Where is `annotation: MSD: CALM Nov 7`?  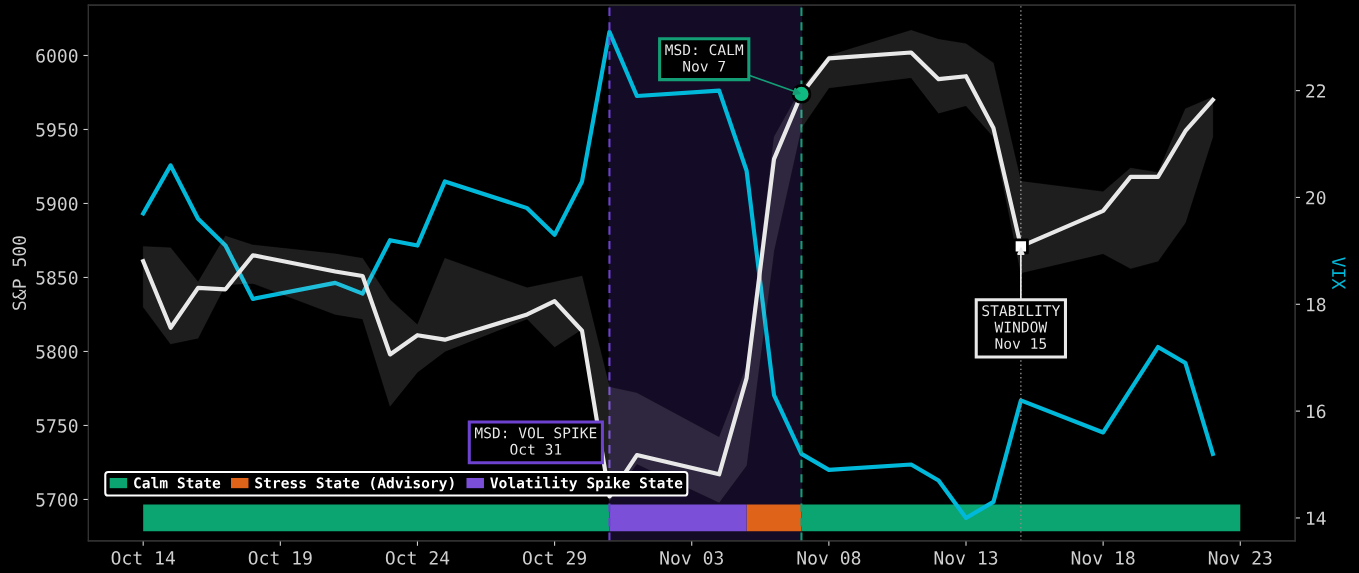 annotation: MSD: CALM Nov 7 is located at coordinates (704, 58).